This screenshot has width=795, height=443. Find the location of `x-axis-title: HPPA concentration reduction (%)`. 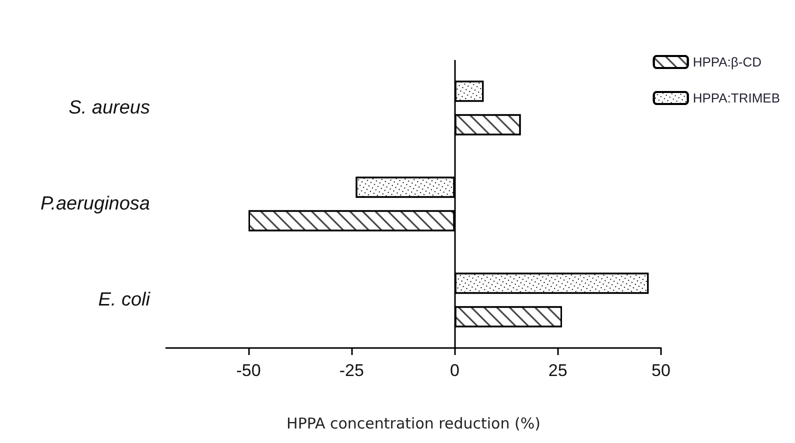

x-axis-title: HPPA concentration reduction (%) is located at coordinates (413, 423).